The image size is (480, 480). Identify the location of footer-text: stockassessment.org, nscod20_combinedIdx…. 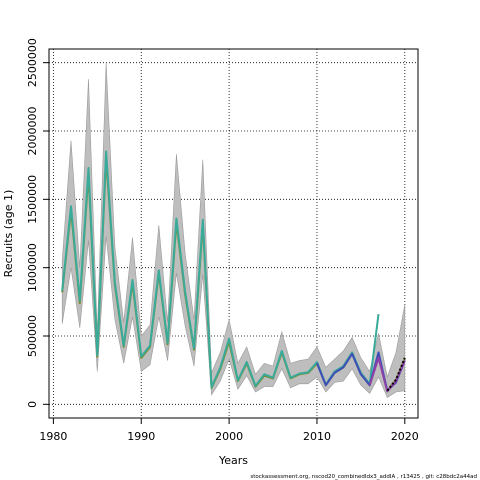
(363, 477).